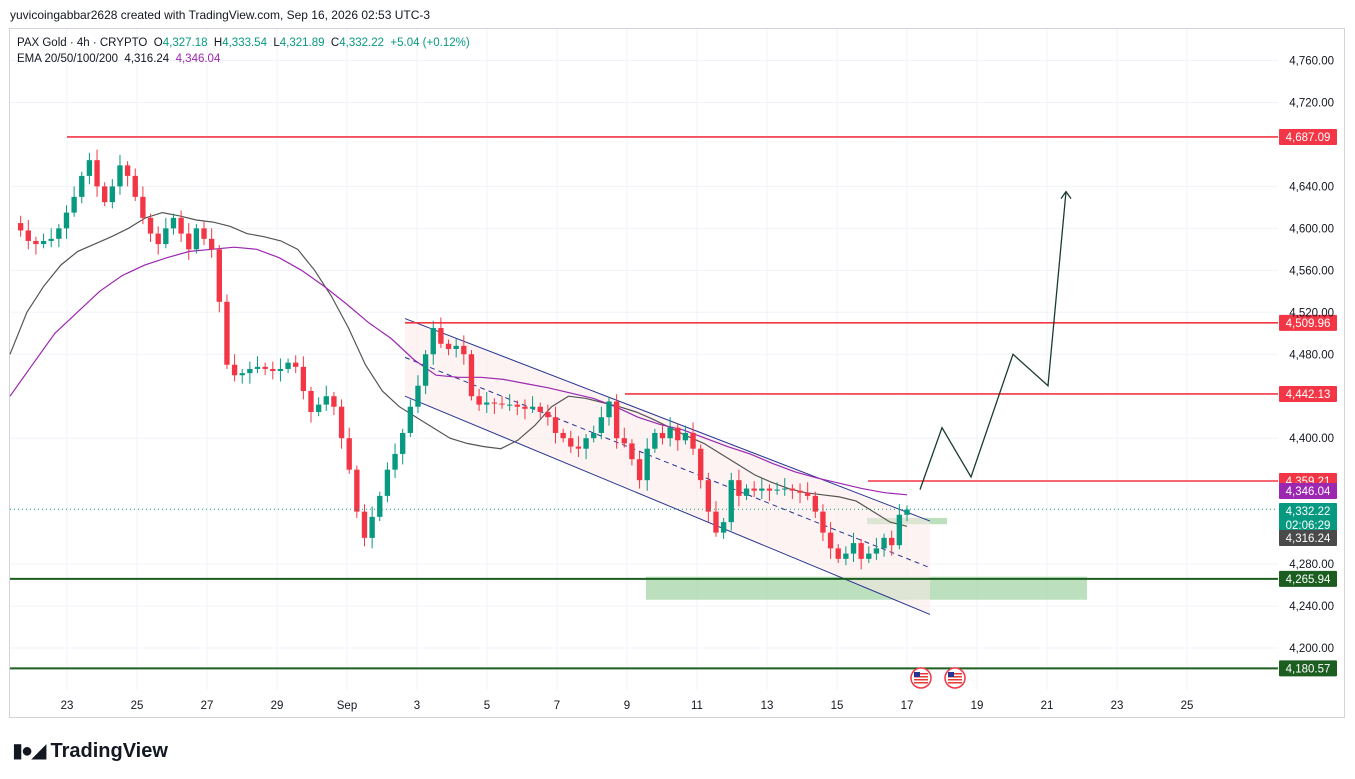 The height and width of the screenshot is (779, 1355). I want to click on tradingview-brand: ▮●◢ TradingView, so click(90, 750).